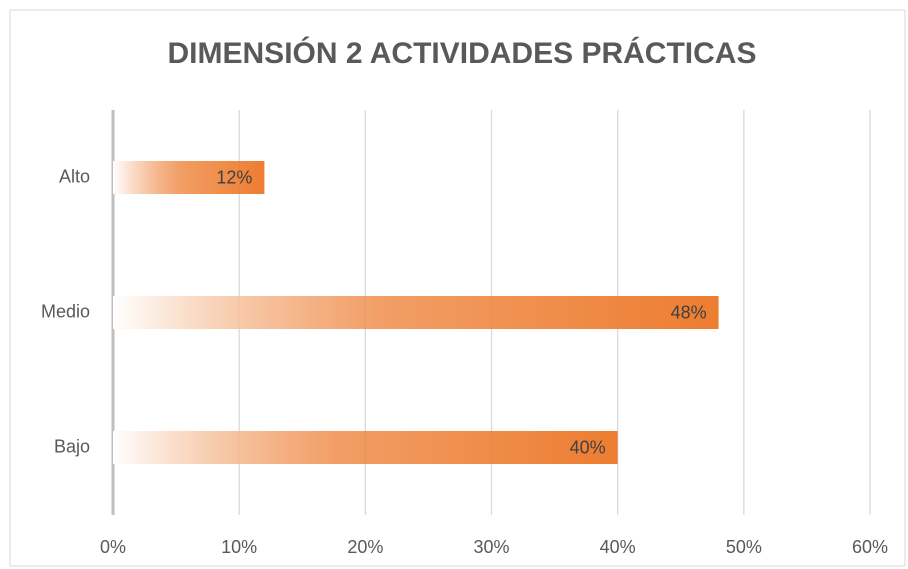 This screenshot has width=908, height=569. I want to click on data-label: 48%, so click(689, 312).